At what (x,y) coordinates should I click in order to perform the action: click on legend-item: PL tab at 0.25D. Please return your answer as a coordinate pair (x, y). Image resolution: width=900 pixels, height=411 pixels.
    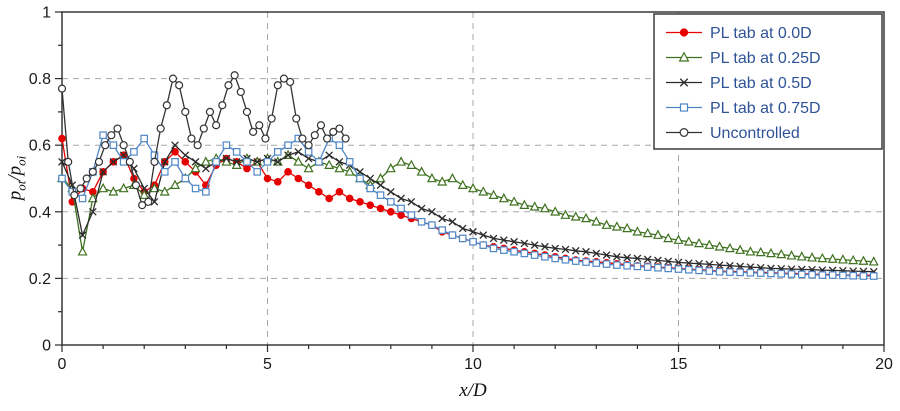
    Looking at the image, I should click on (743, 58).